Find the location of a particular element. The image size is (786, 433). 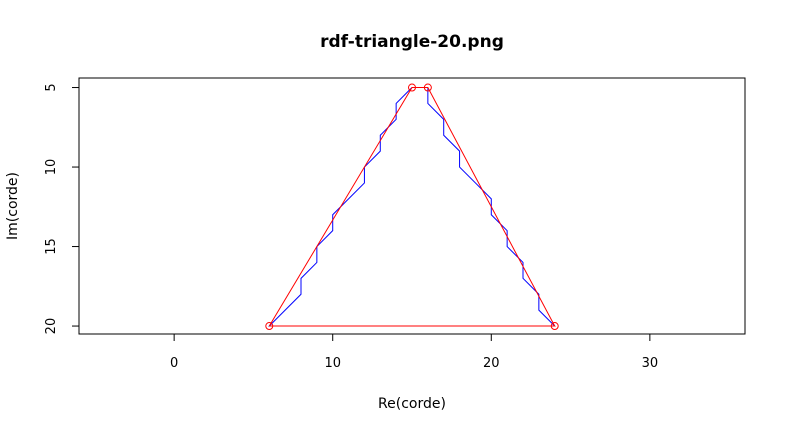

y-axis-label: Im(corde) is located at coordinates (13, 206).